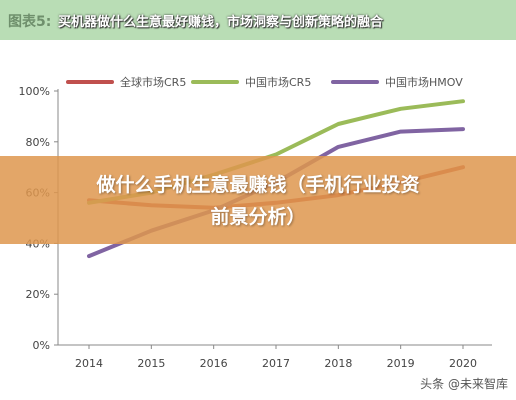 This screenshot has width=516, height=400. I want to click on overlay-title: 买机器做什么生意最好赚钱，市场洞察与创新策略的融合, so click(221, 22).